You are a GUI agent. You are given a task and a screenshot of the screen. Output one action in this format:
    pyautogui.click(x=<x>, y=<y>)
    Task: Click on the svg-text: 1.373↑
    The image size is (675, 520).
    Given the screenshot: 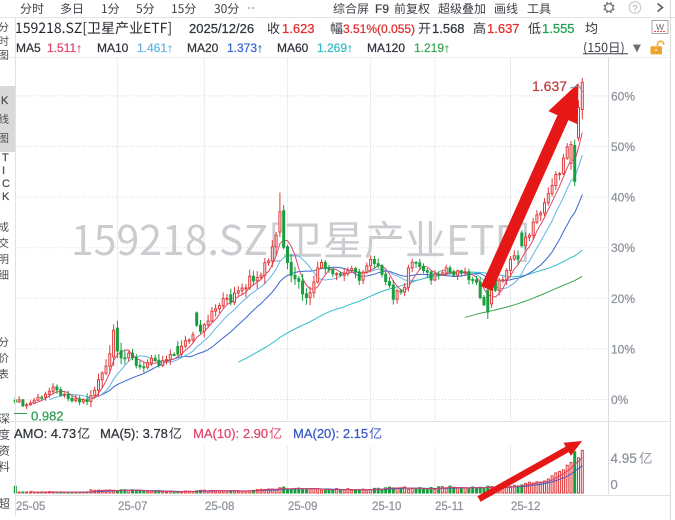 What is the action you would take?
    pyautogui.click(x=245, y=48)
    